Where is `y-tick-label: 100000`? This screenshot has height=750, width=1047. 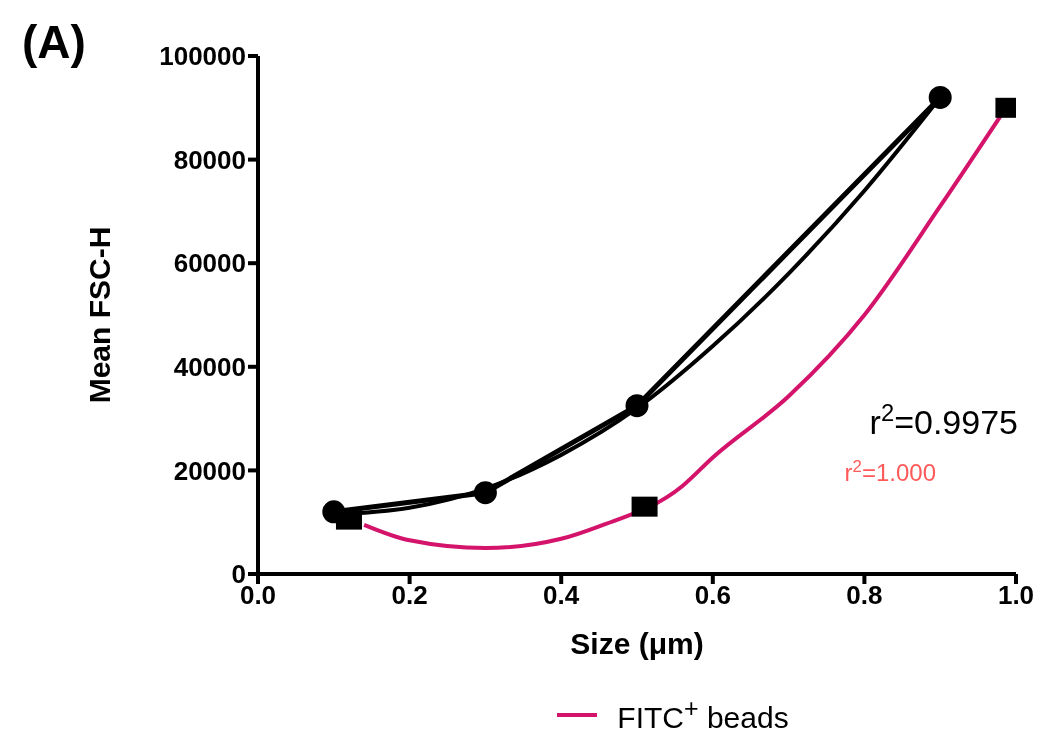 y-tick-label: 100000 is located at coordinates (202, 56).